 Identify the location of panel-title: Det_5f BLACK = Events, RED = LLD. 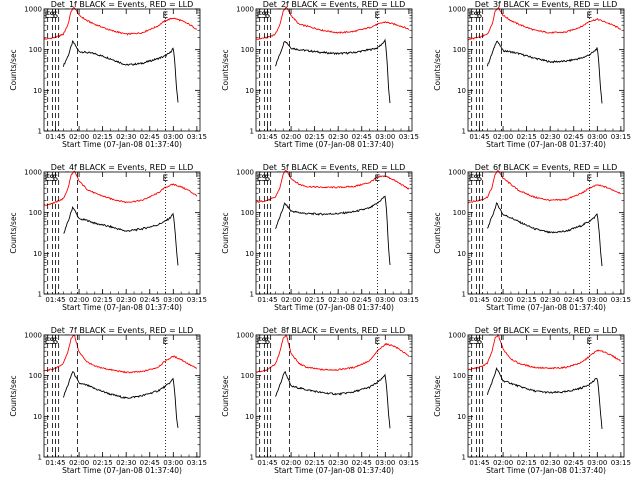
(334, 167).